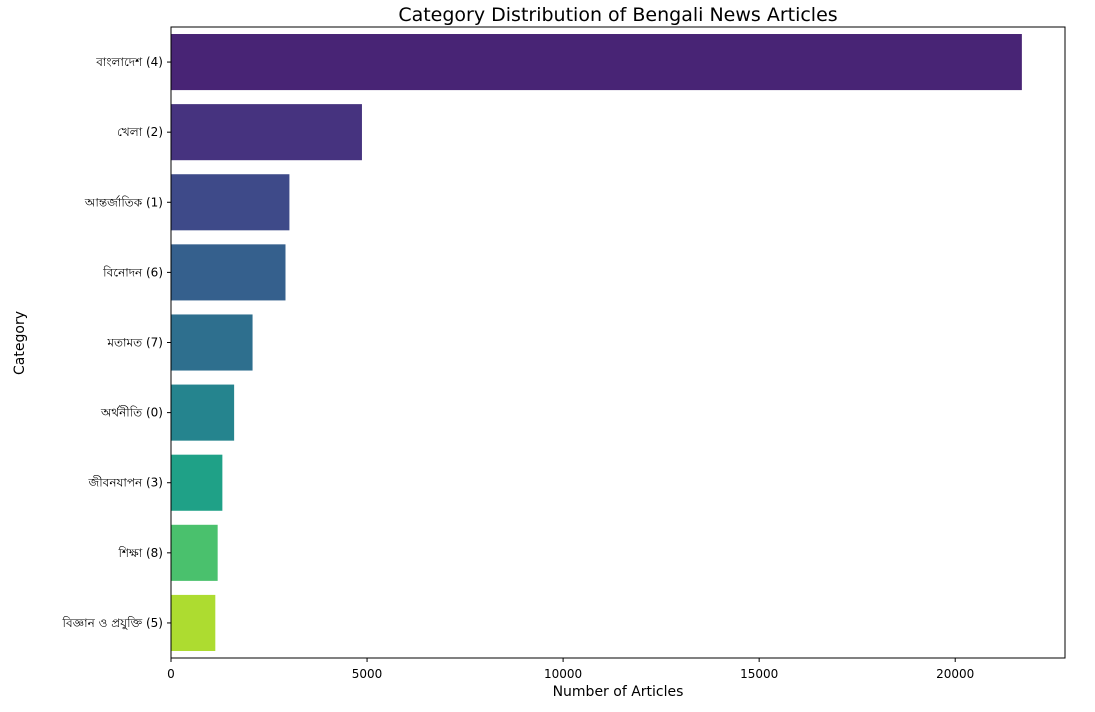 The height and width of the screenshot is (712, 1095). I want to click on y-tick-label: বিজ্ঞান ও প্রযুক্তি (5), so click(112, 623).